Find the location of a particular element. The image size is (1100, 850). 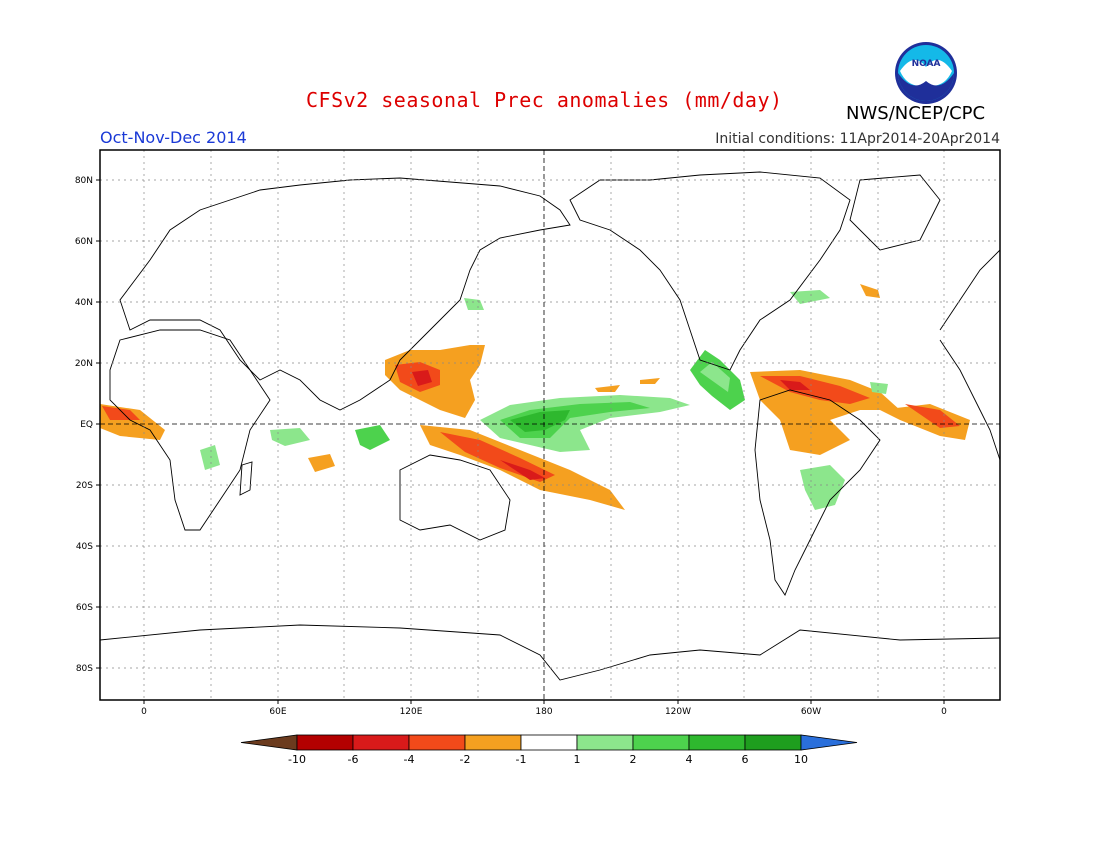

colorbar-label: 4 is located at coordinates (689, 759).